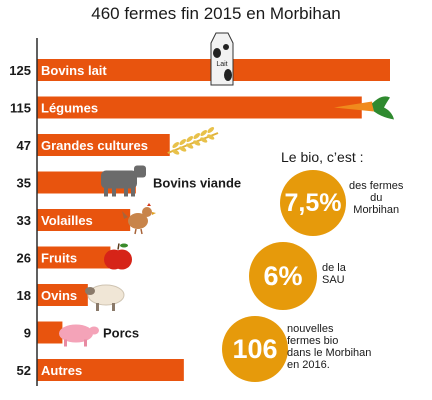 This screenshot has width=432, height=400. I want to click on caption-line: en 2016., so click(308, 365).